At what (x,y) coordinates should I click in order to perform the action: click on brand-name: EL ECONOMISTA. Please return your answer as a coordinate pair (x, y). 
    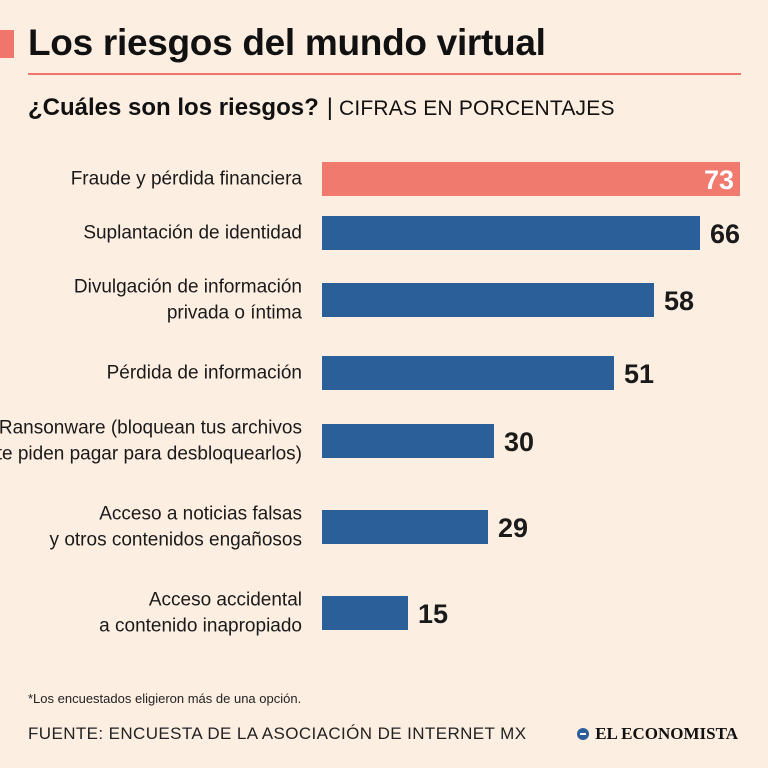
    Looking at the image, I should click on (666, 733).